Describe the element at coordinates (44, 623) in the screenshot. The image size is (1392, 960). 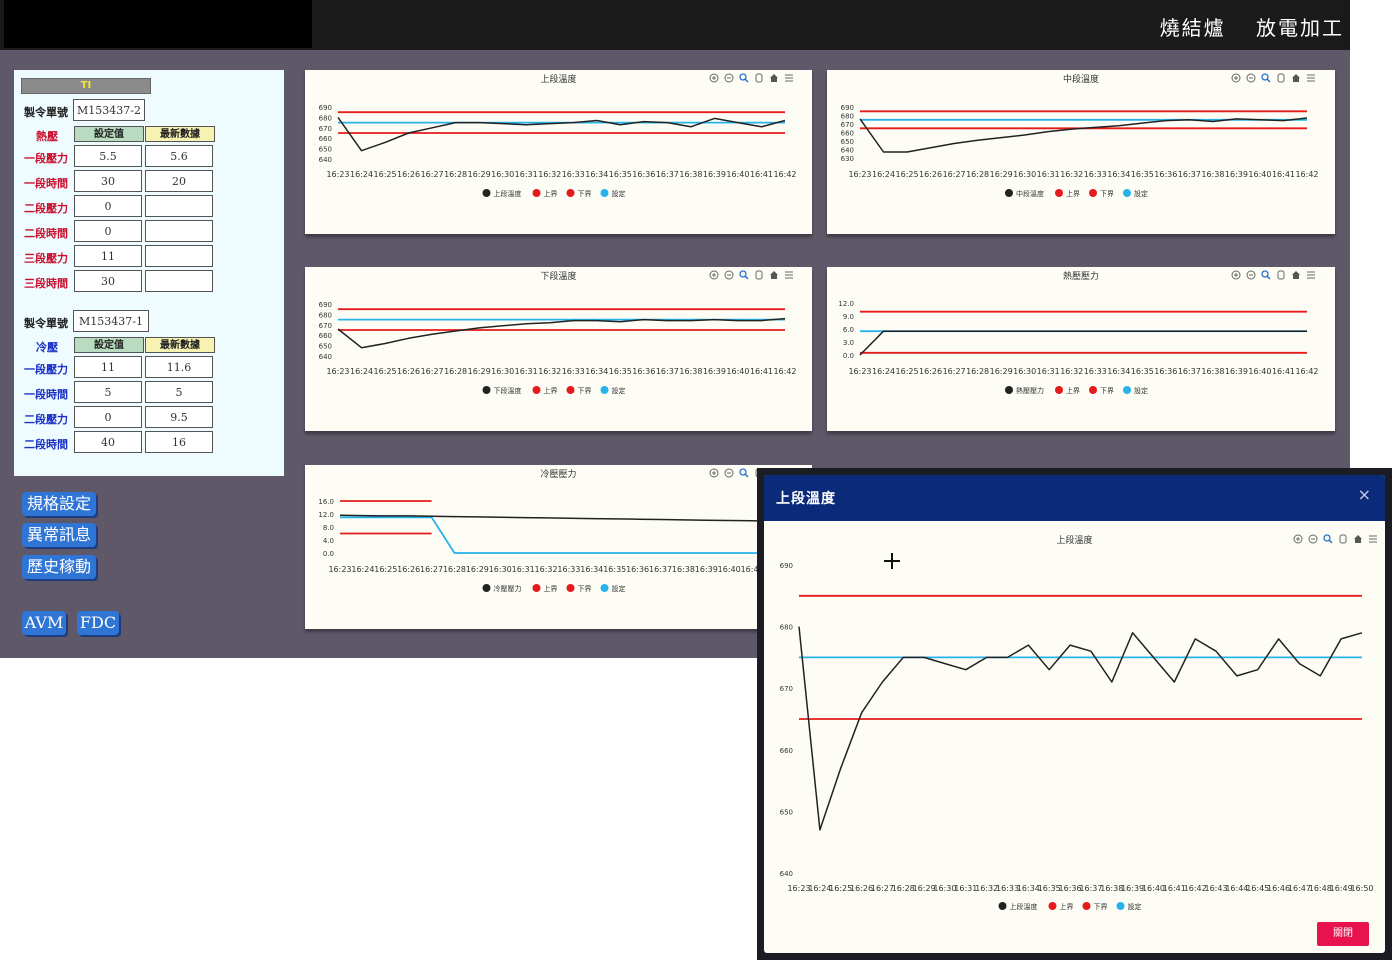
I see `avm-button: AVM` at that location.